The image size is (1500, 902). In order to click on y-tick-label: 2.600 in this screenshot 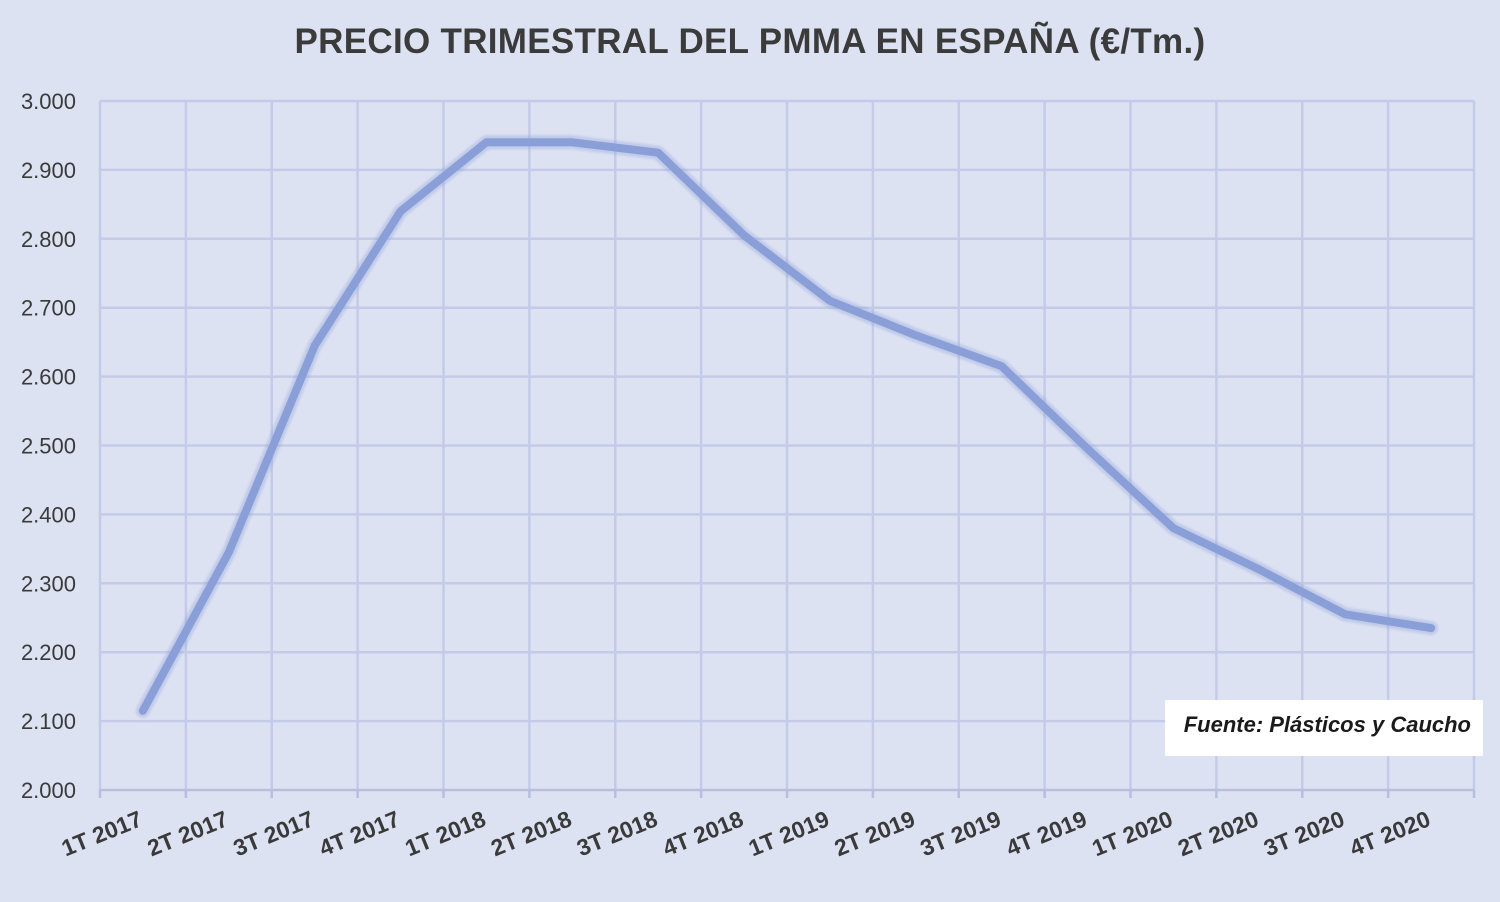, I will do `click(48, 377)`.